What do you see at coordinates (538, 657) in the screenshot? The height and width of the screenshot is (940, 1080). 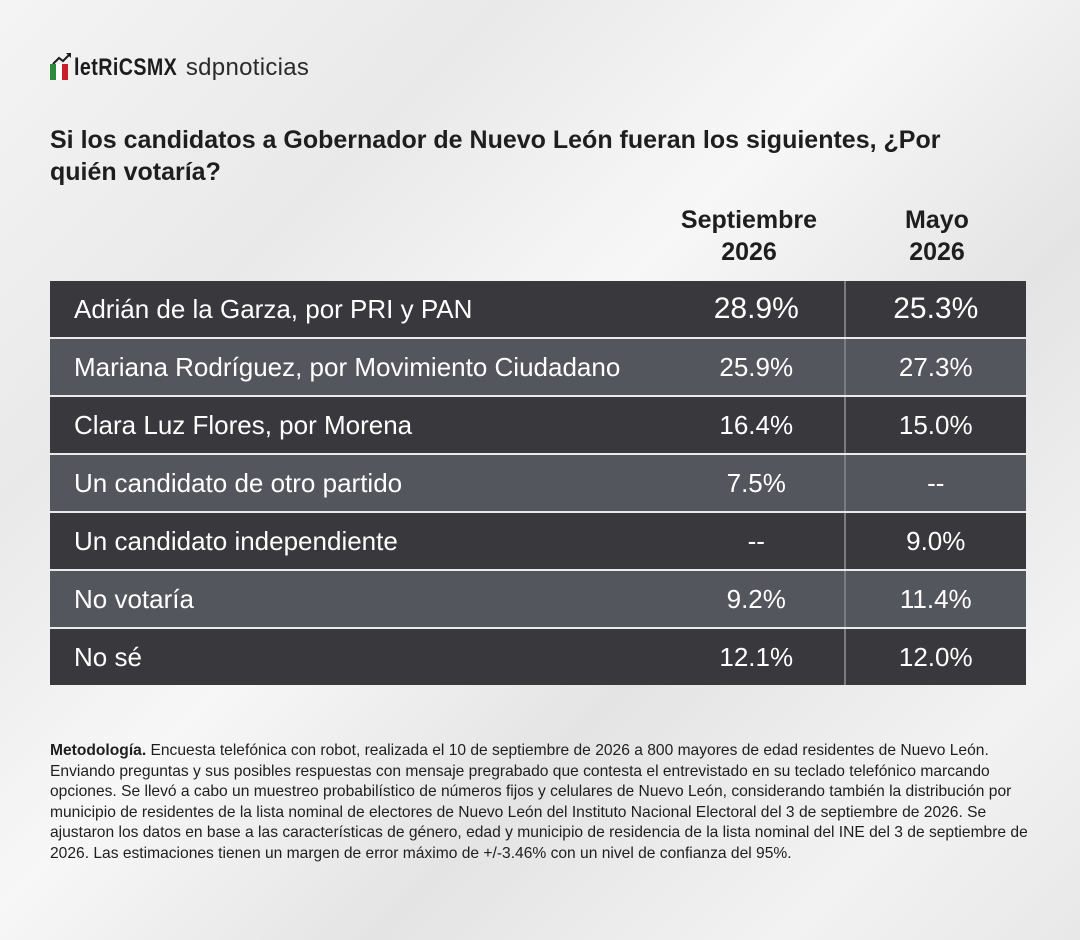 I see `table-row: No sé 12.1% 12.0%` at bounding box center [538, 657].